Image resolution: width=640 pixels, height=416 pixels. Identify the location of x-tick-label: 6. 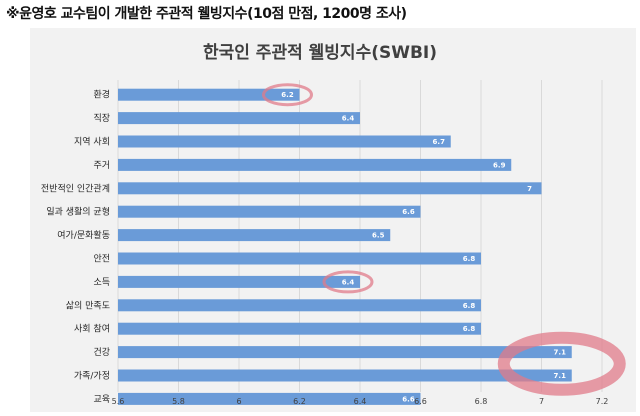
(238, 401).